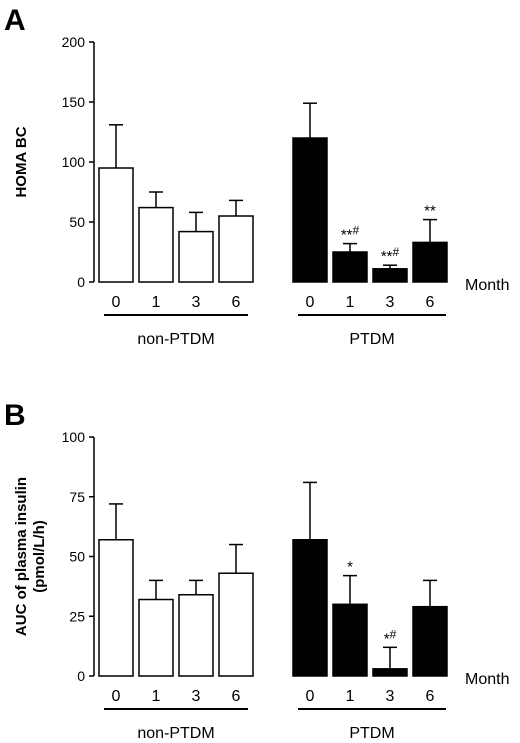 The width and height of the screenshot is (520, 743). What do you see at coordinates (390, 637) in the screenshot?
I see `significance-label: *#` at bounding box center [390, 637].